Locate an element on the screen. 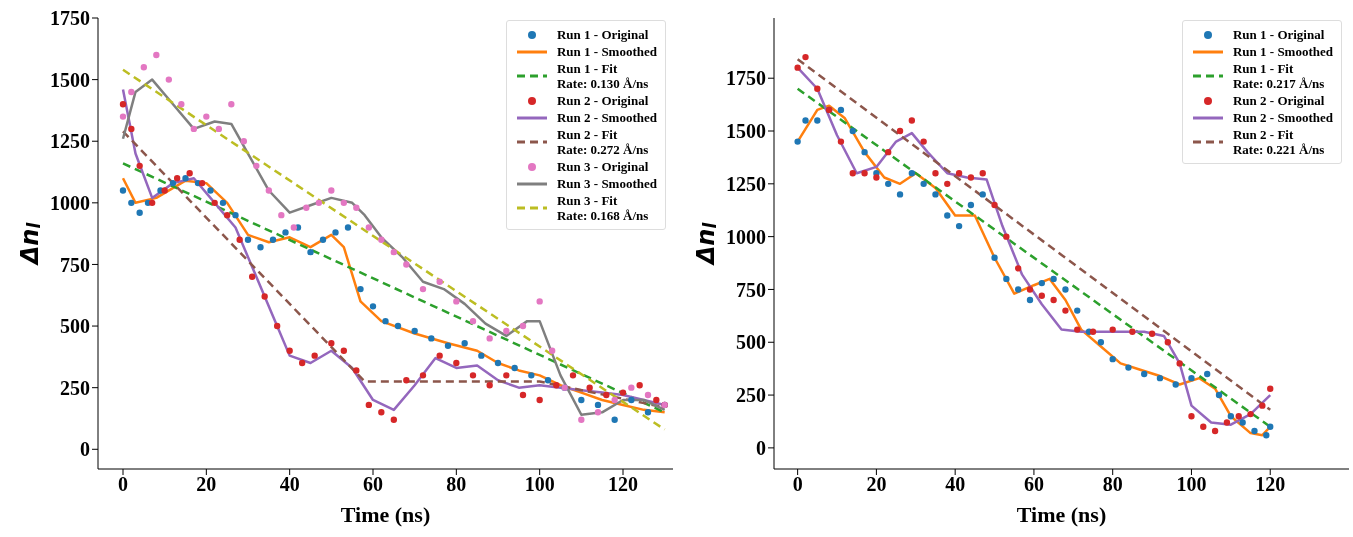 This screenshot has width=1353, height=537. y-tick-label: 500 is located at coordinates (75, 326).